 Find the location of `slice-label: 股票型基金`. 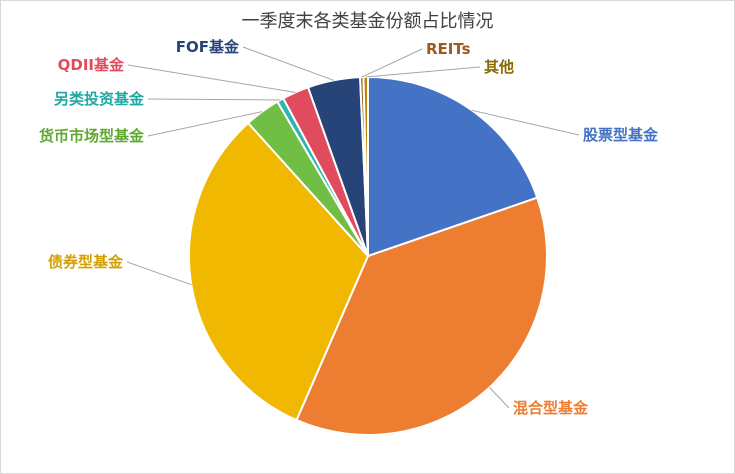

slice-label: 股票型基金 is located at coordinates (621, 135).